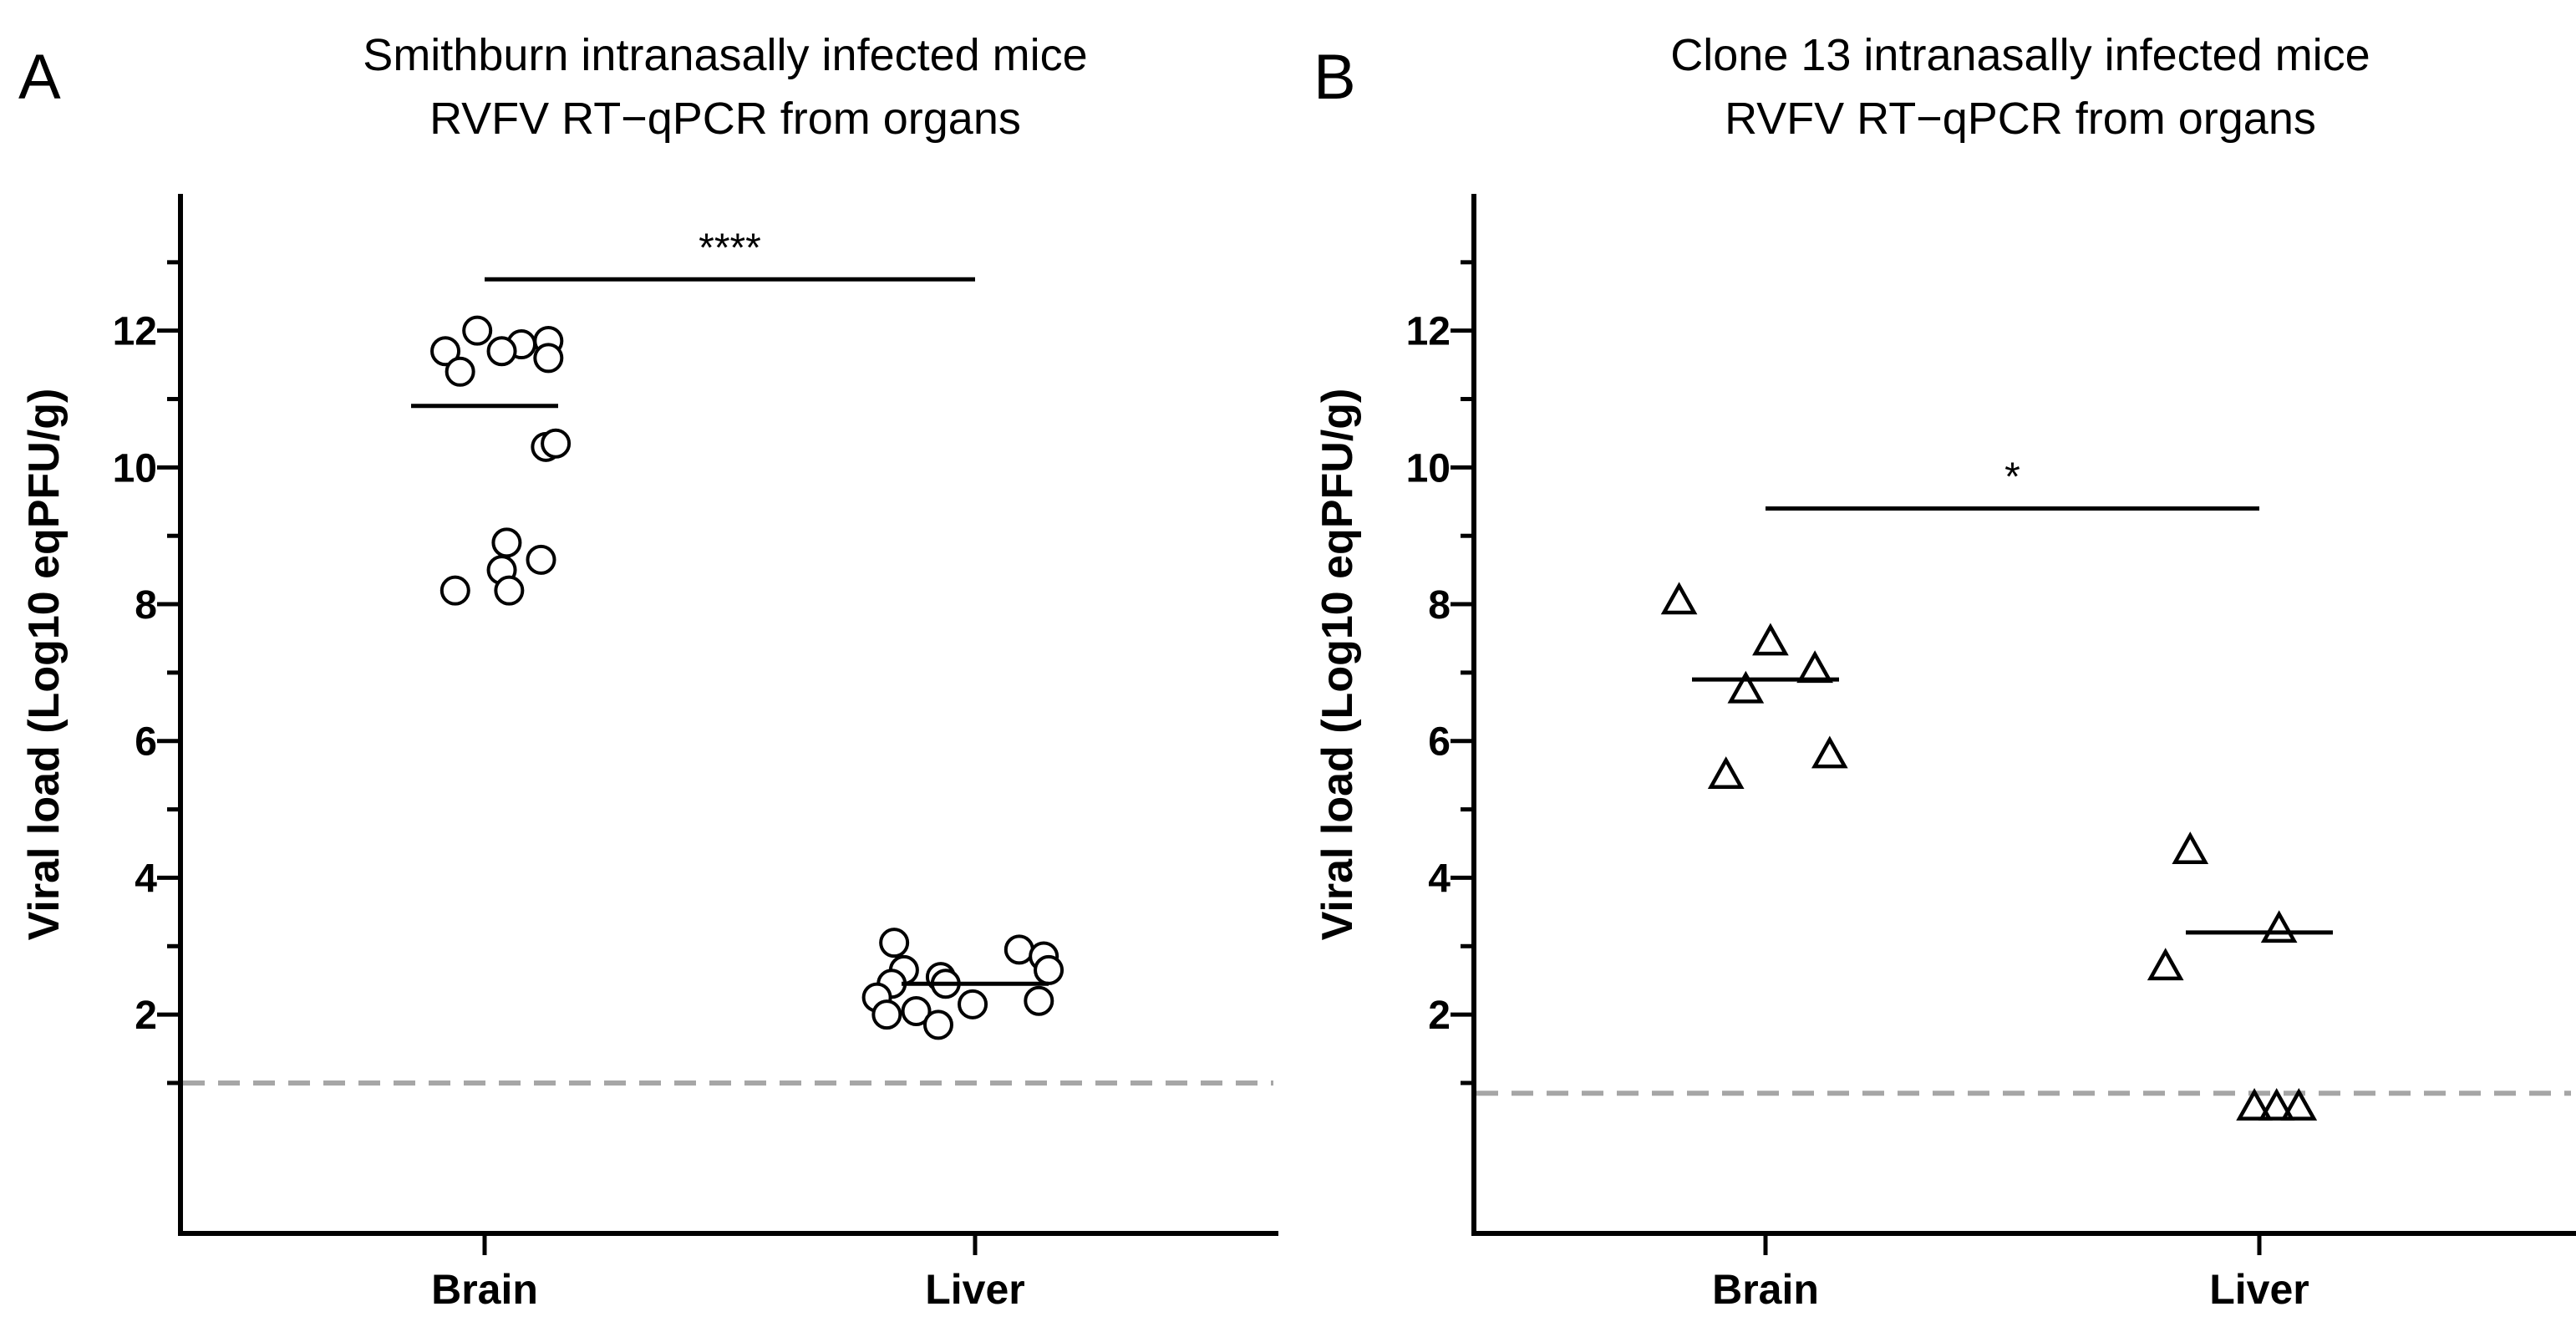 The height and width of the screenshot is (1322, 2576). Describe the element at coordinates (2020, 55) in the screenshot. I see `chart-title-line-1: Clone 13 intranasally infected mice` at that location.